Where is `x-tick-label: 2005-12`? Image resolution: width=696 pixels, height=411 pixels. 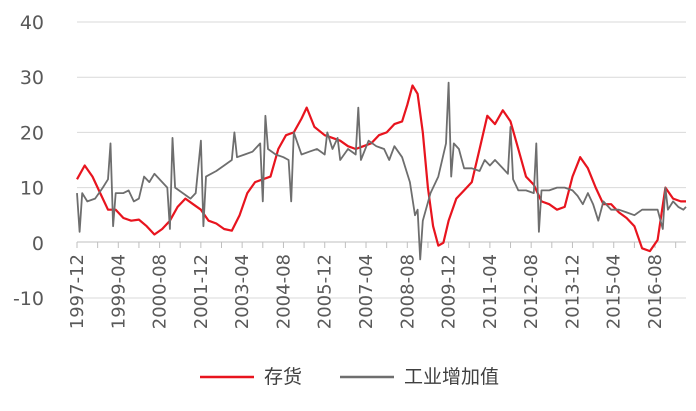
x-tick-label: 2005-12 is located at coordinates (325, 291).